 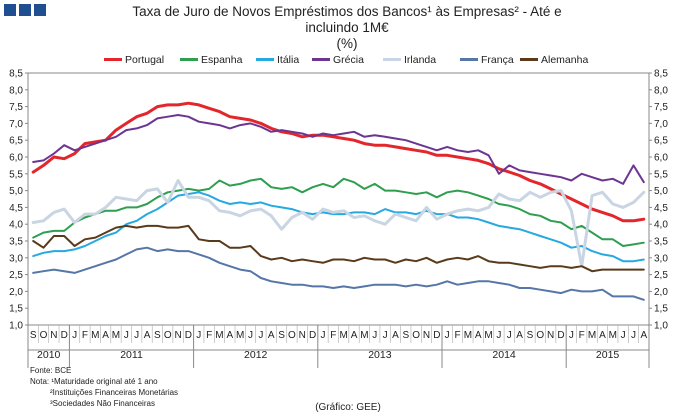 What do you see at coordinates (608, 355) in the screenshot?
I see `year-label: 2015` at bounding box center [608, 355].